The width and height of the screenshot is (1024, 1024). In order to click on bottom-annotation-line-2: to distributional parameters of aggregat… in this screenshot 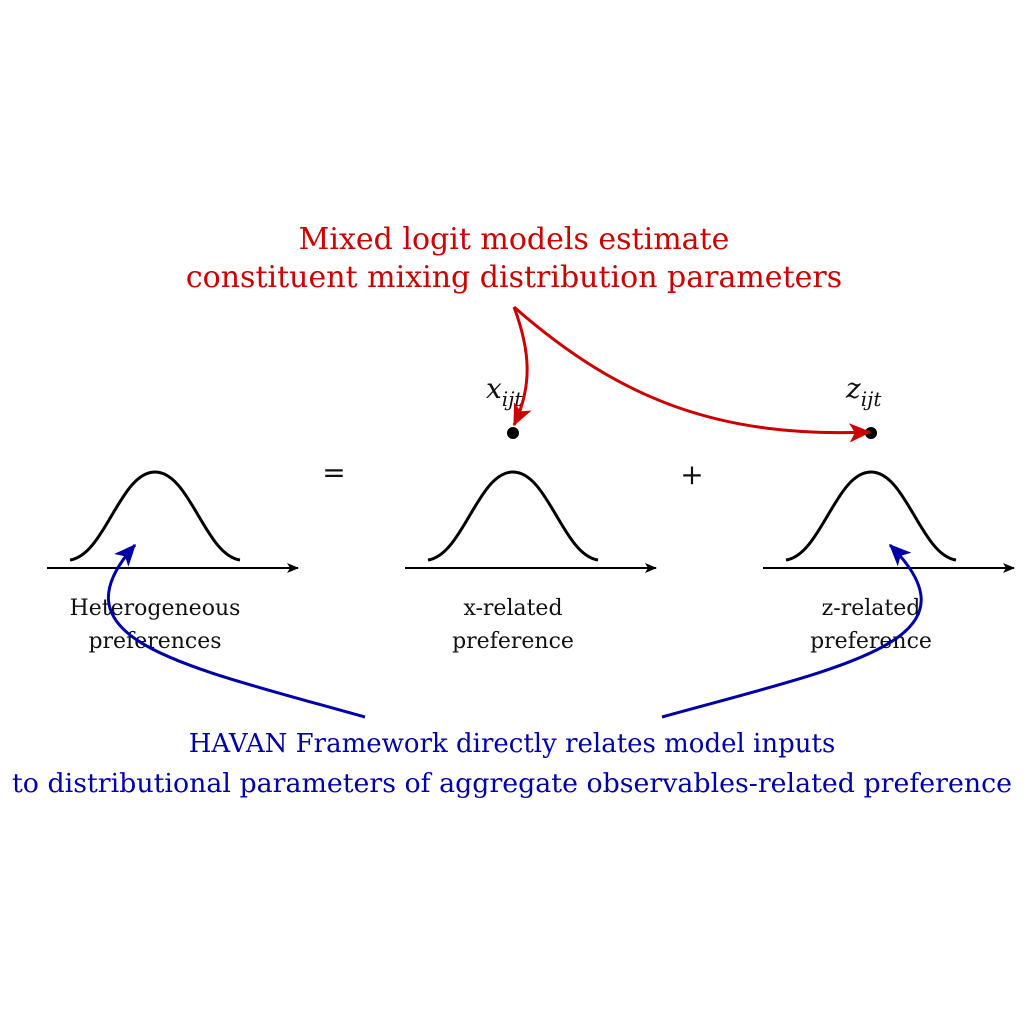, I will do `click(512, 784)`.